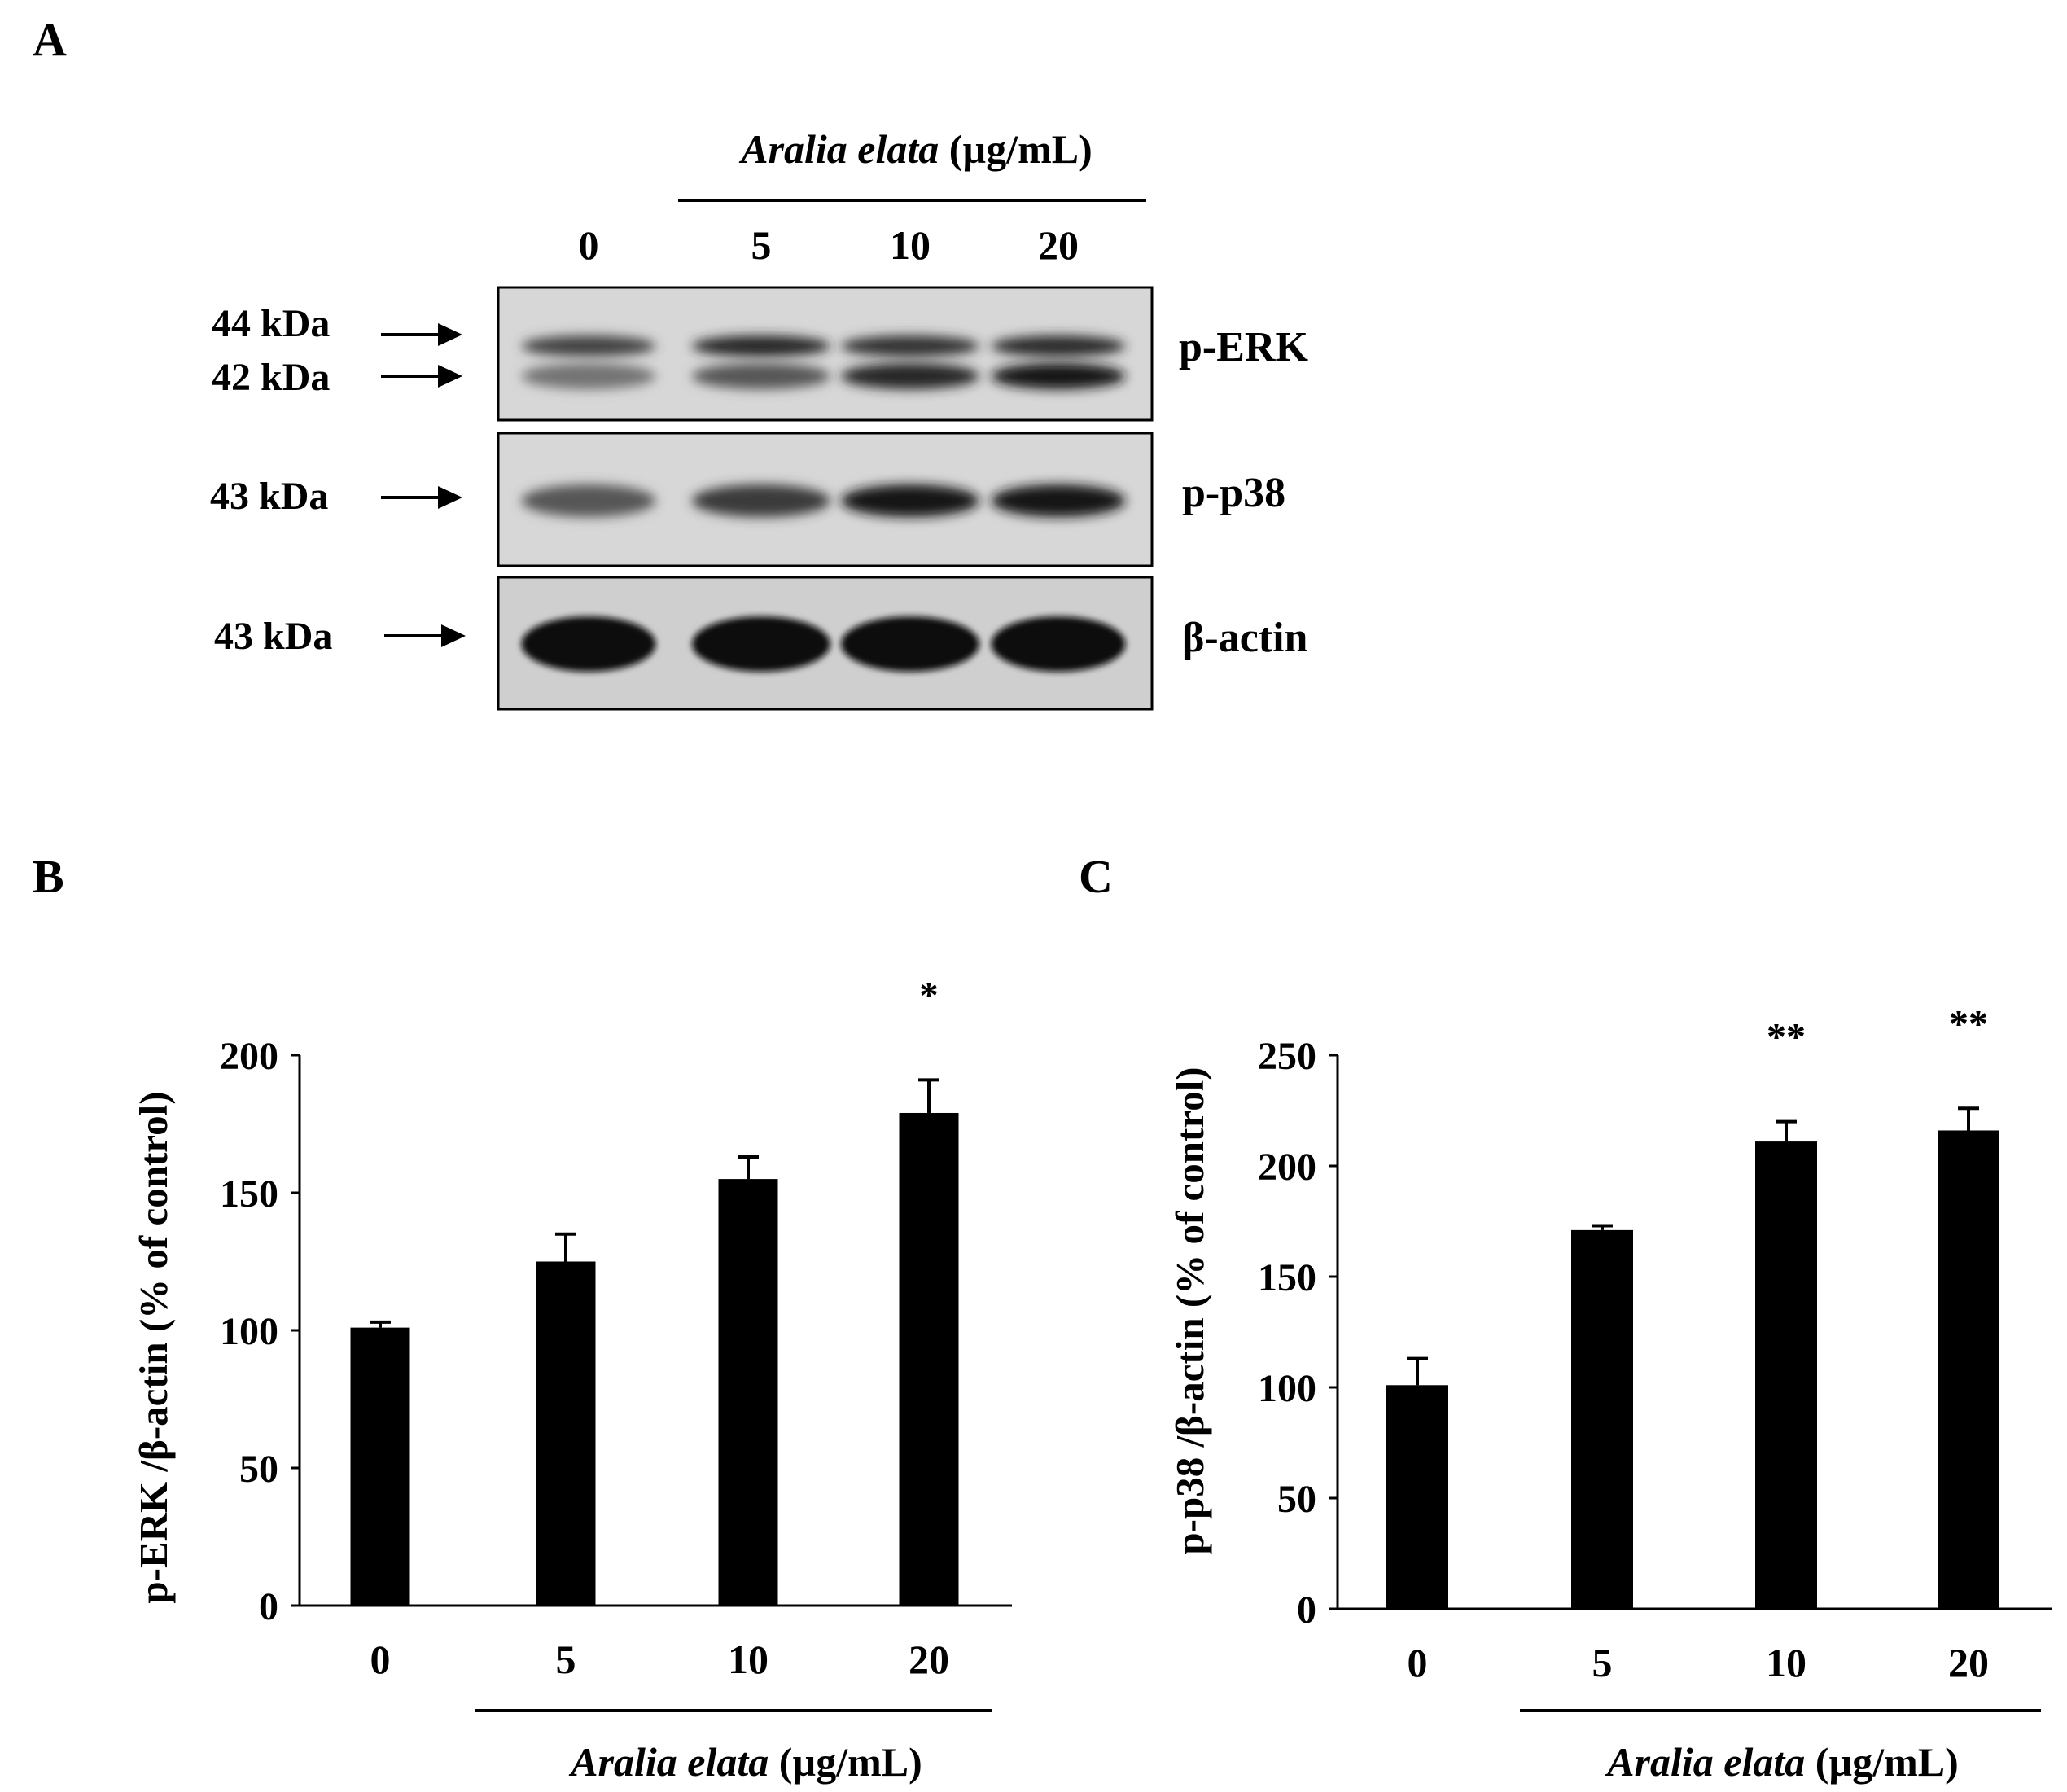  Describe the element at coordinates (1243, 347) in the screenshot. I see `blot-protein-label: p-ERK` at that location.